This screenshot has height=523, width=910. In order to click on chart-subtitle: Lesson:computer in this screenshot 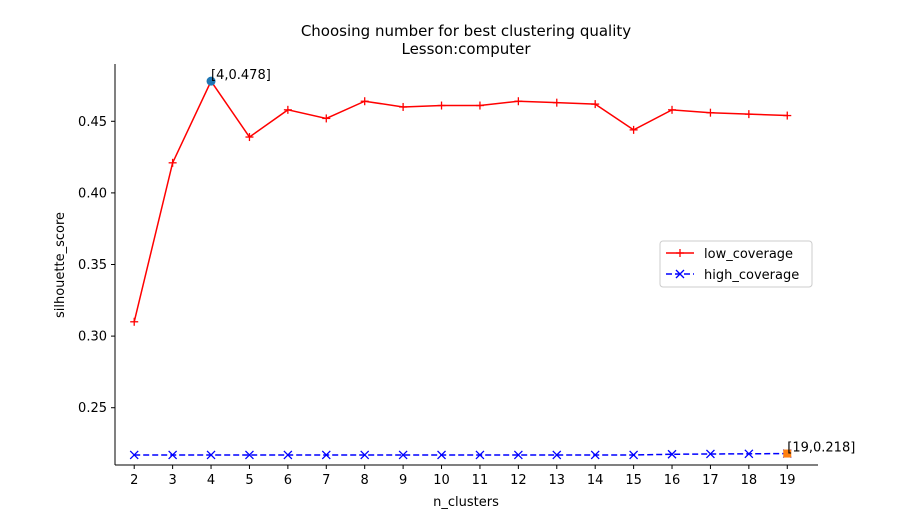, I will do `click(466, 49)`.